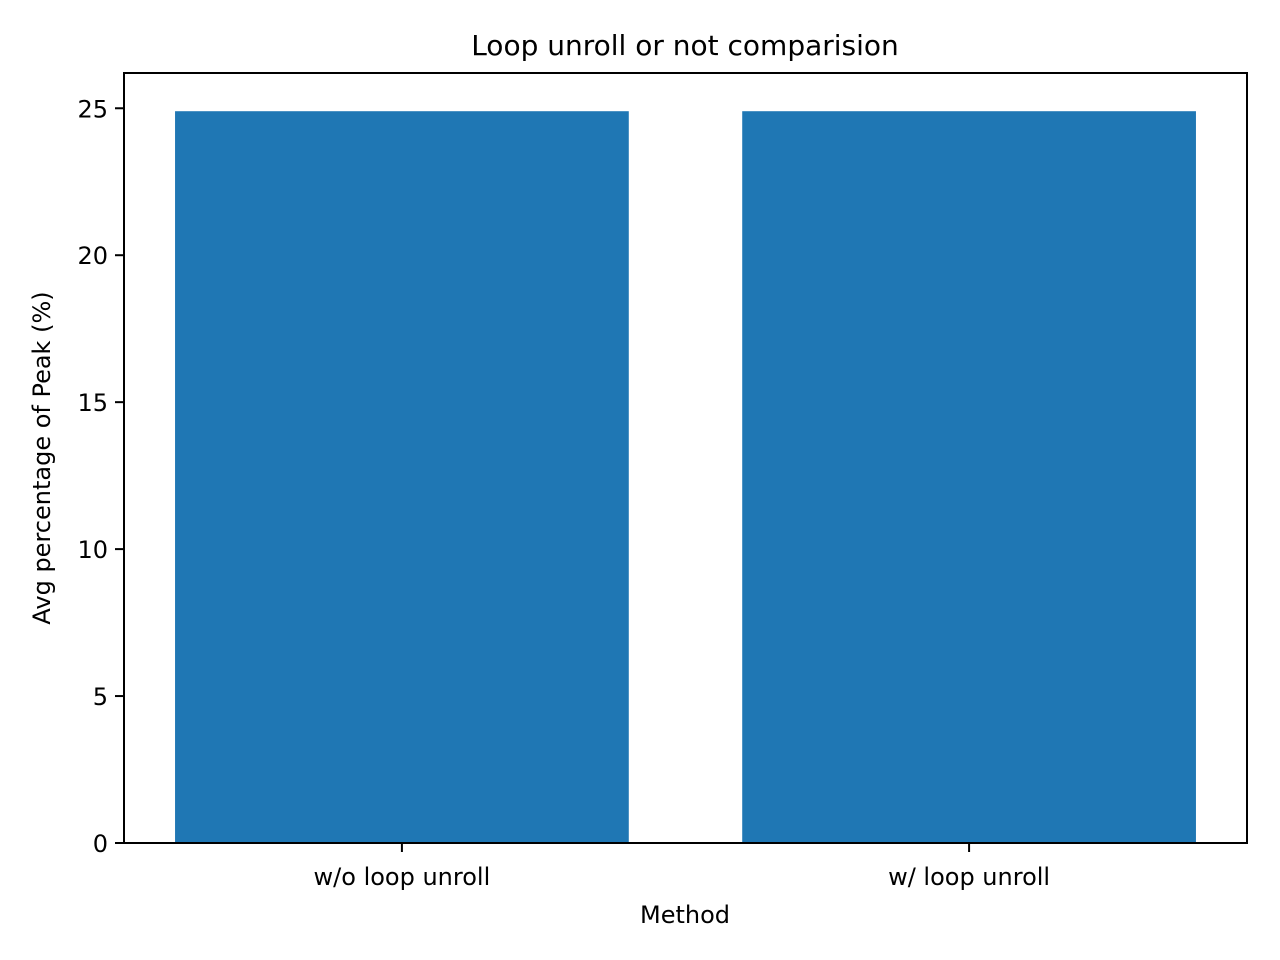 The width and height of the screenshot is (1280, 960). Describe the element at coordinates (685, 915) in the screenshot. I see `x-axis-label: Method` at that location.